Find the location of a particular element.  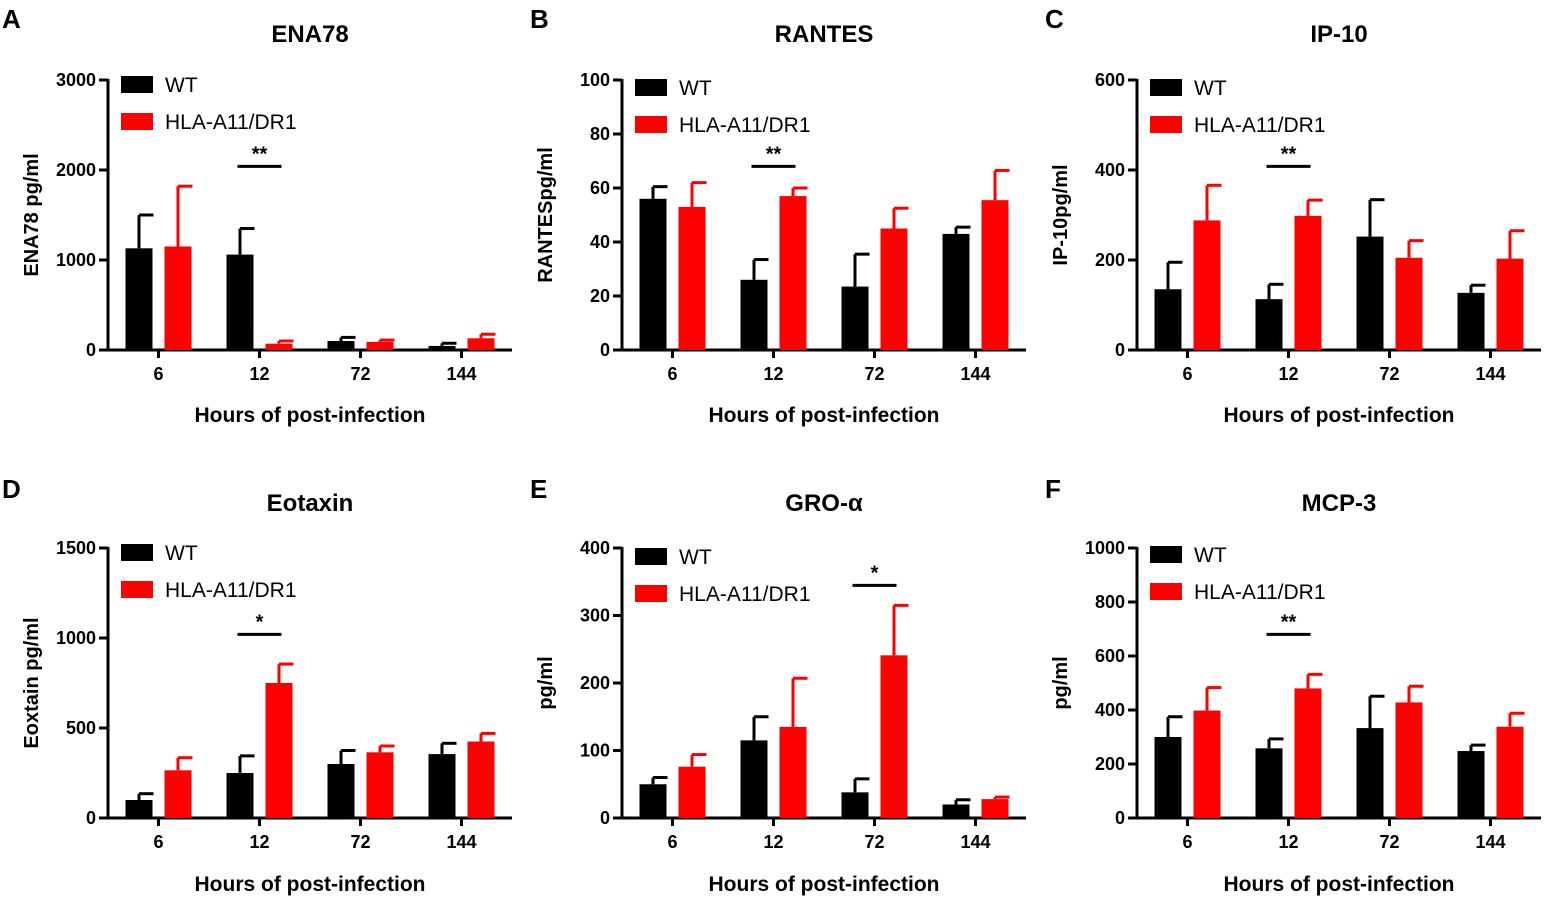

y-tick-label: 40 is located at coordinates (600, 242).